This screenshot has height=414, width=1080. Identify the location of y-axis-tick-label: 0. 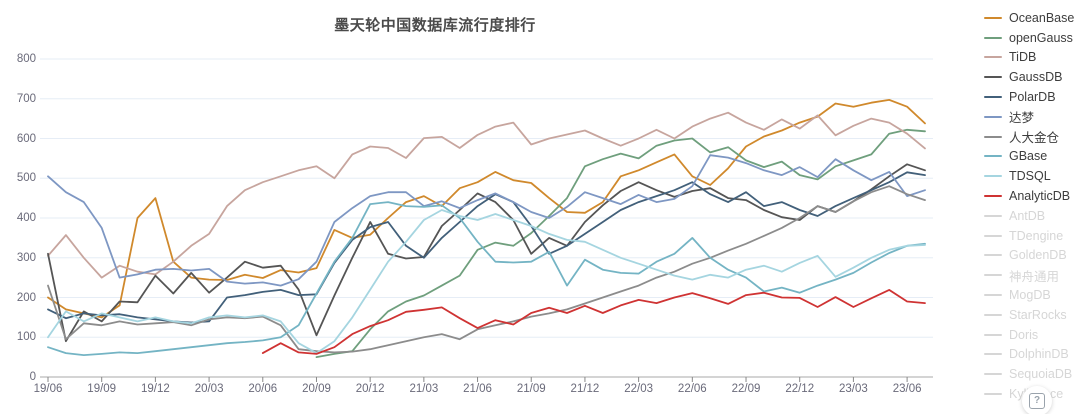
(32, 377).